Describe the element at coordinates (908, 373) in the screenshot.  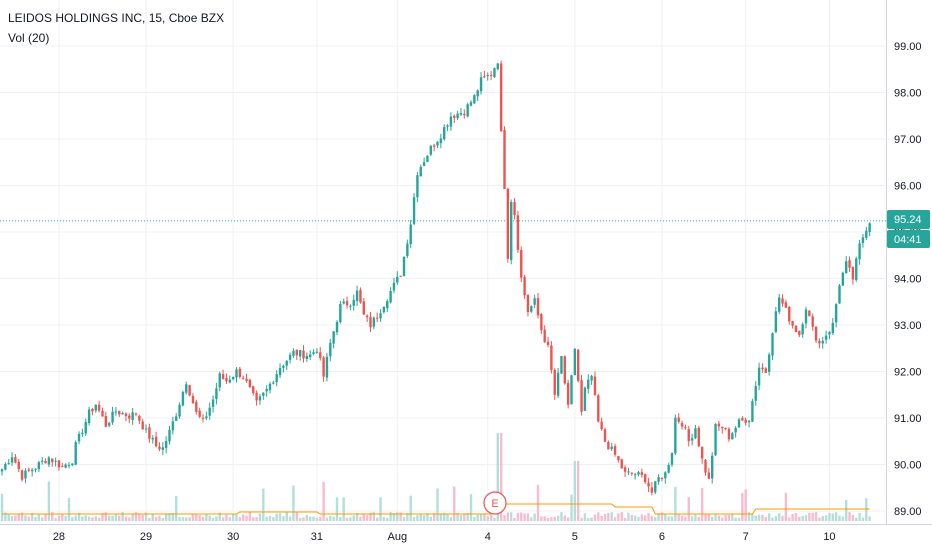
I see `price-tick-label: 92.00` at that location.